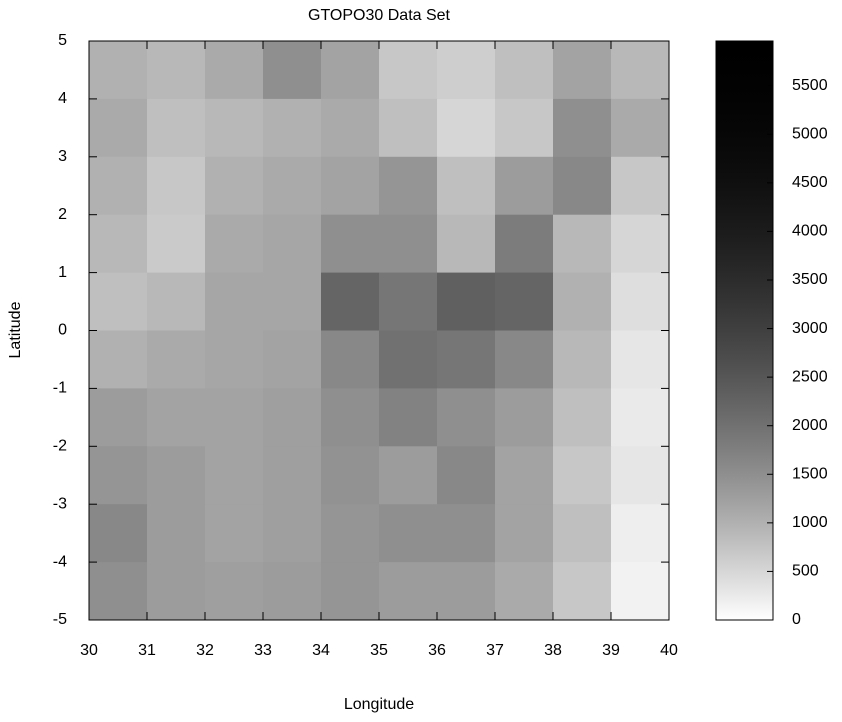 Image resolution: width=842 pixels, height=722 pixels. I want to click on colorbar-tick-label: 4000, so click(810, 231).